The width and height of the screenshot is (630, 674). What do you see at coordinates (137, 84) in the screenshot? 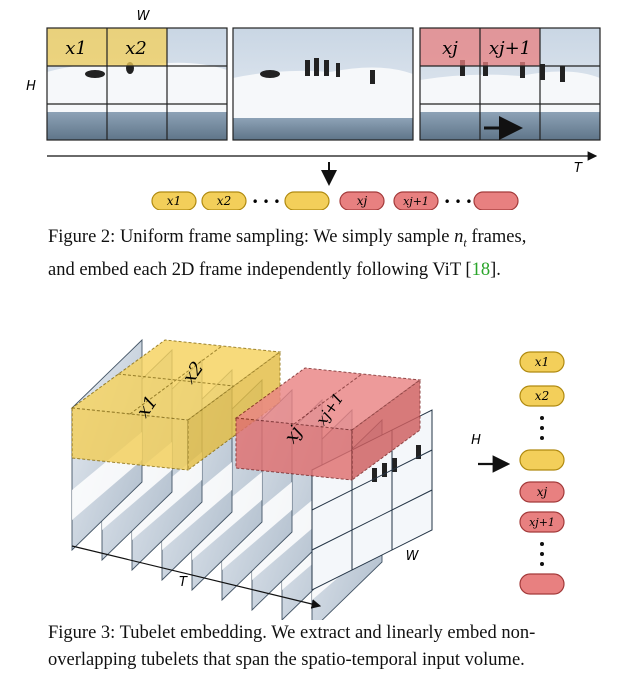
I see `frame-1: x1 x2` at bounding box center [137, 84].